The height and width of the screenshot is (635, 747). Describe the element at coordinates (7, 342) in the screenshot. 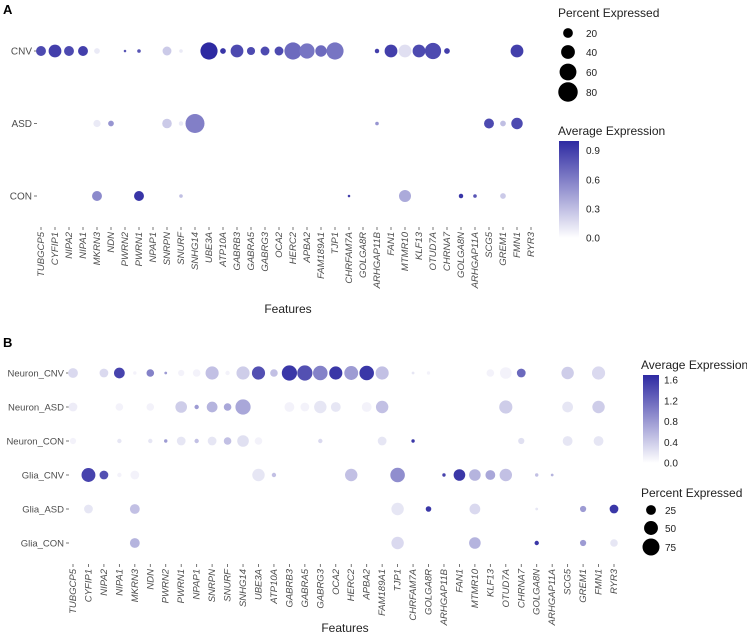

I see `panel-b-letter: B` at that location.